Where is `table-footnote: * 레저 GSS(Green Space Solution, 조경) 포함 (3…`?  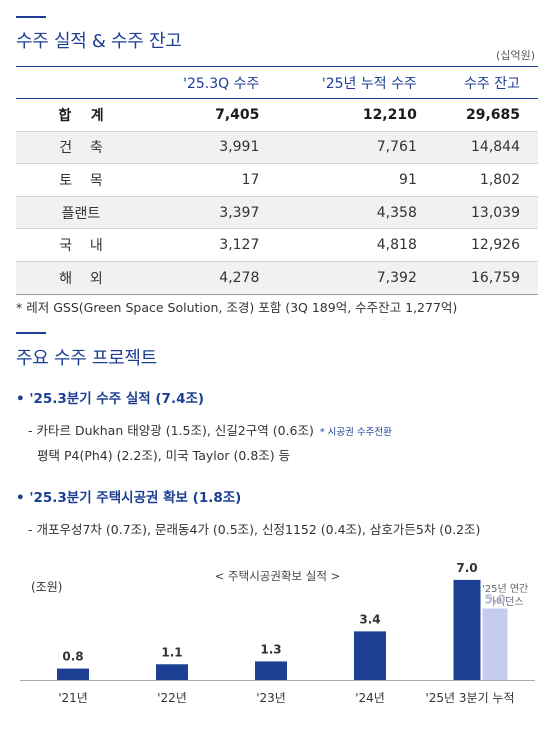 table-footnote: * 레저 GSS(Green Space Solution, 조경) 포함 (3… is located at coordinates (237, 307).